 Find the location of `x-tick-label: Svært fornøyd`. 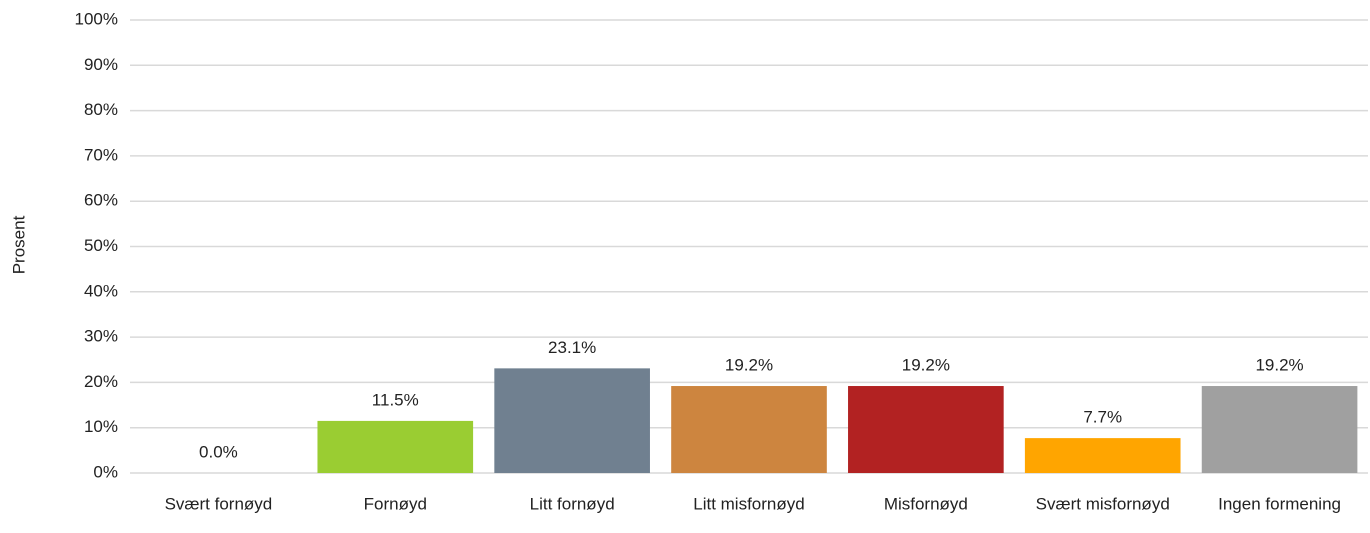

x-tick-label: Svært fornøyd is located at coordinates (219, 503).